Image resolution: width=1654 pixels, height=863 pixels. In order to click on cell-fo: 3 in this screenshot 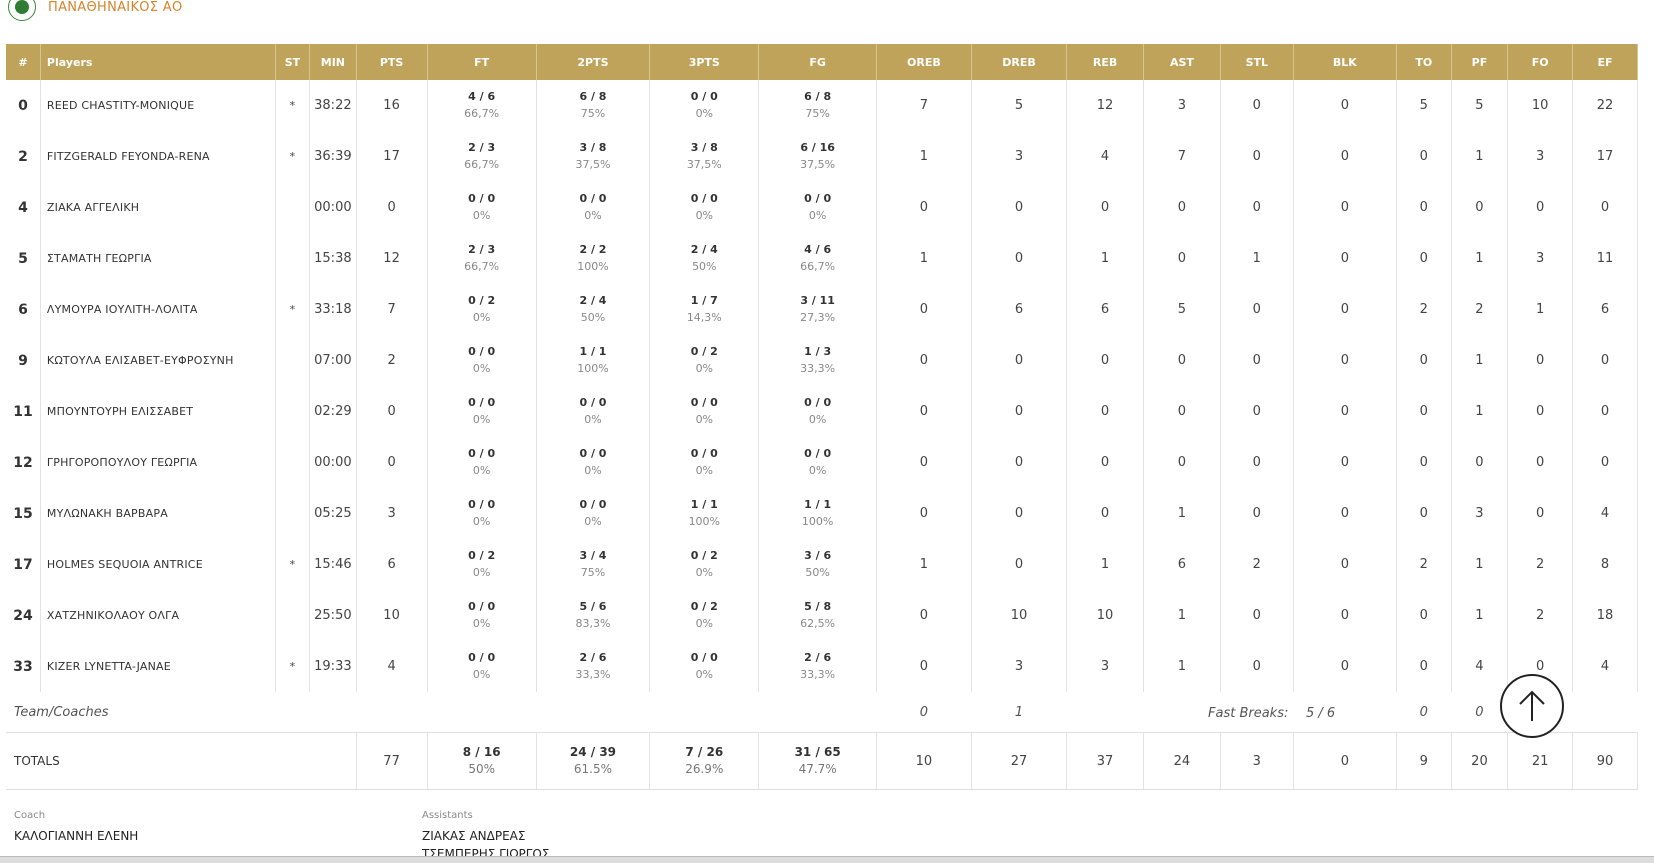, I will do `click(1540, 258)`.